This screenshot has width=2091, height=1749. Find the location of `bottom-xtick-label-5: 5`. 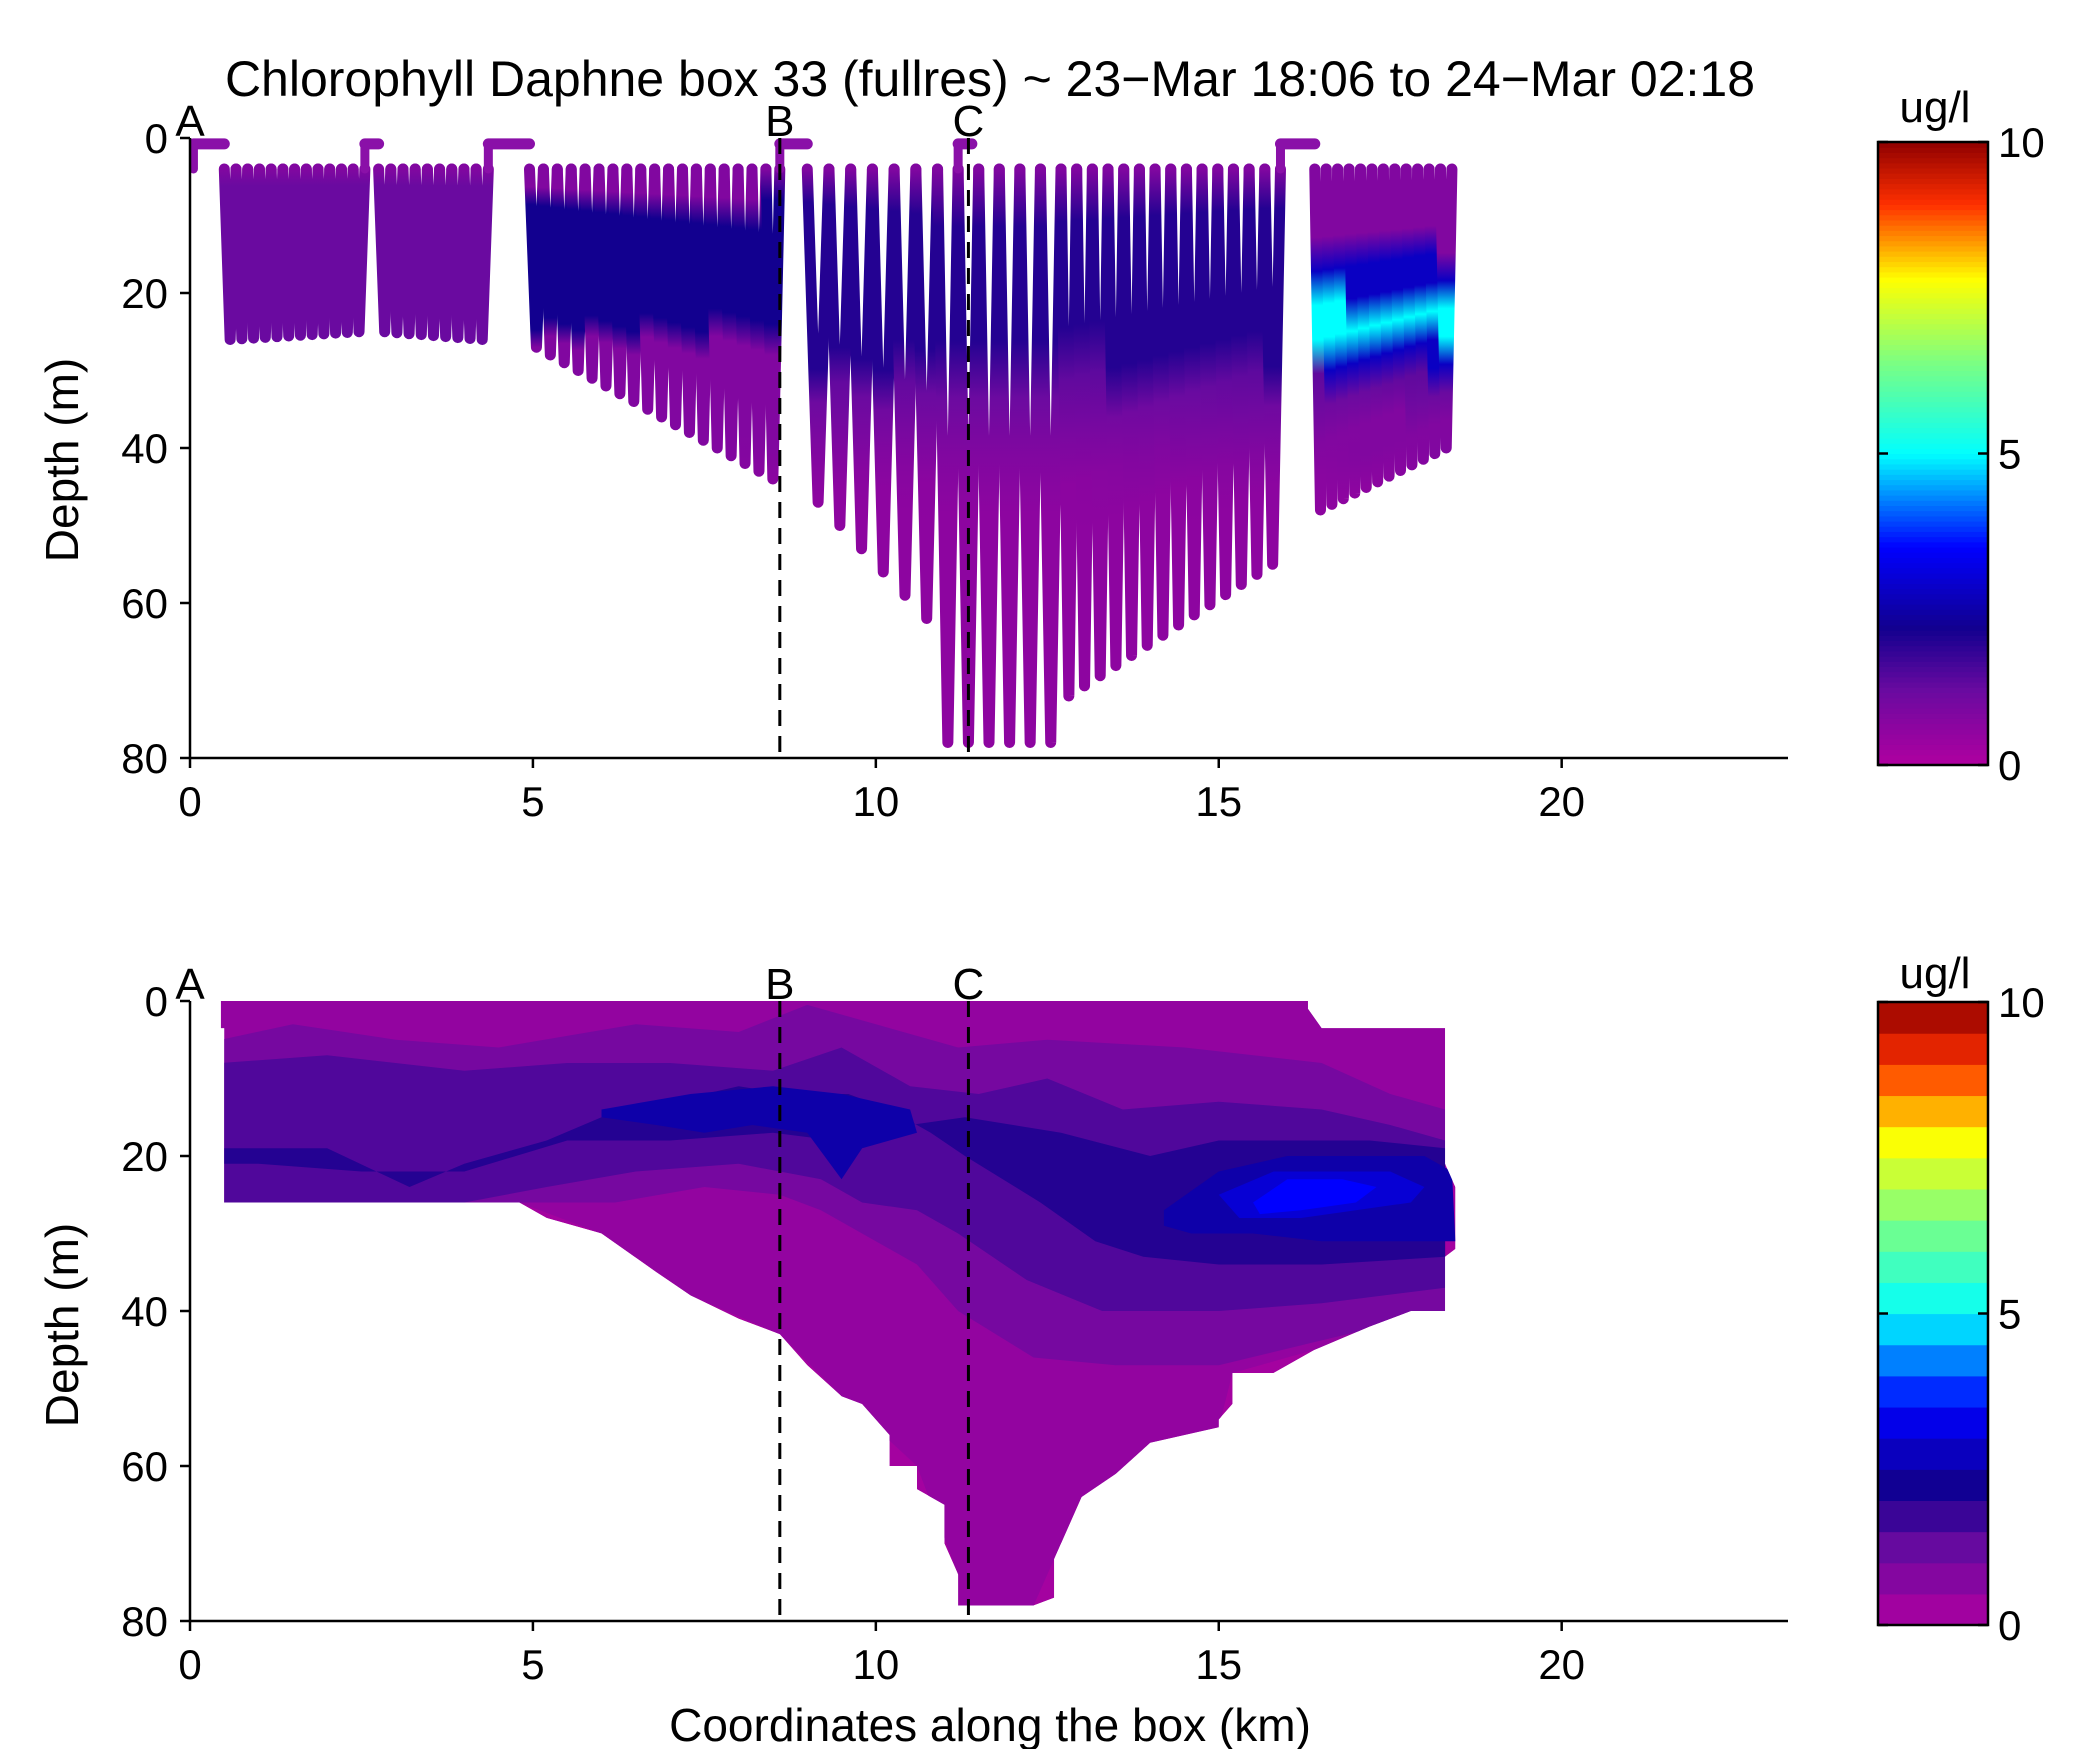

bottom-xtick-label-5: 5 is located at coordinates (532, 1664).